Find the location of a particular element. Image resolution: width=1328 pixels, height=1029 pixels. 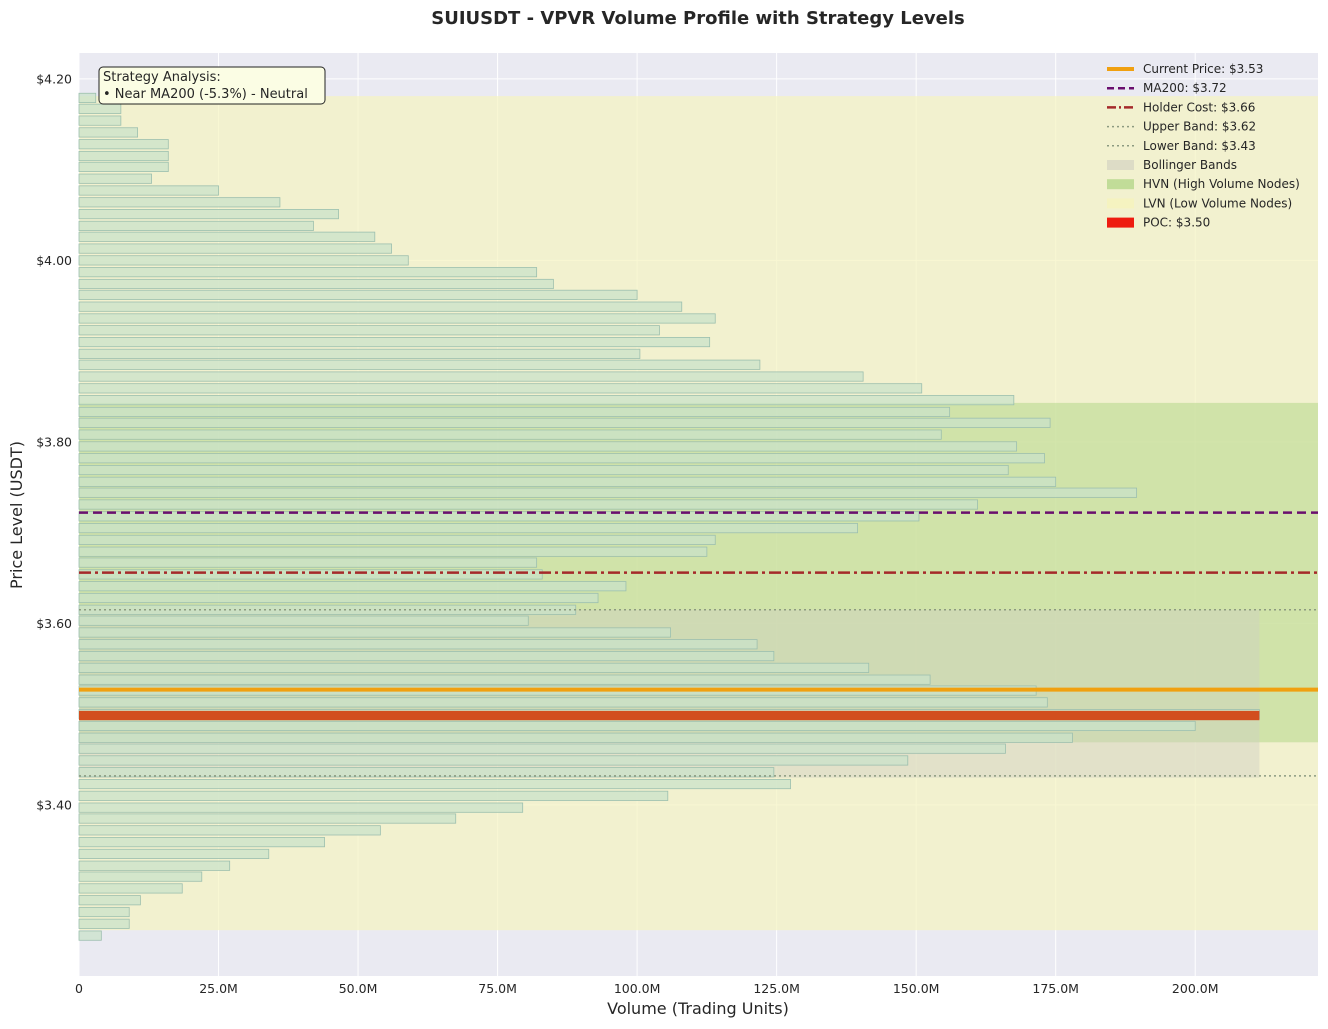

legend-item-upper: Upper Band: $3.62 is located at coordinates (1181, 127).